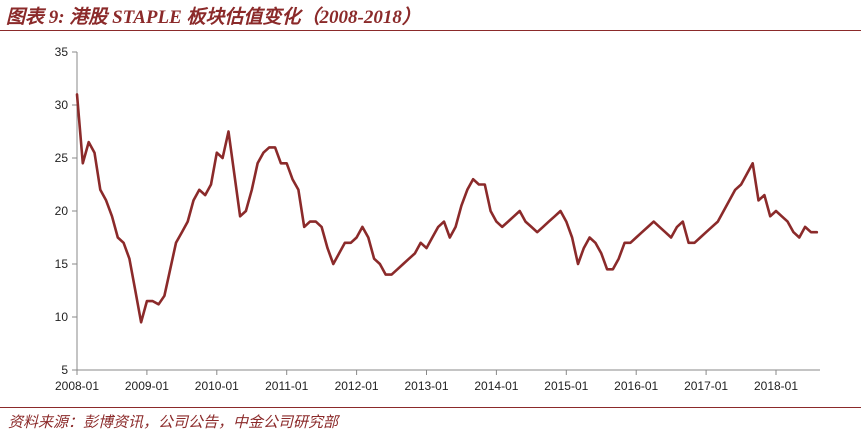 Image resolution: width=861 pixels, height=438 pixels. Describe the element at coordinates (64, 370) in the screenshot. I see `y-tick-label: 5` at that location.